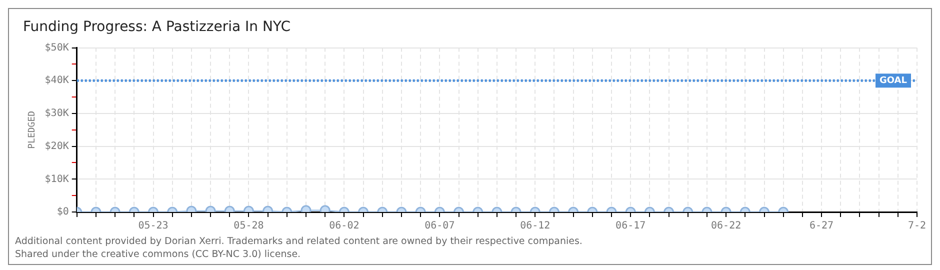 The width and height of the screenshot is (940, 270). I want to click on text: Shared under the creative commons (CC BY-NC 3.0) license., so click(158, 254).